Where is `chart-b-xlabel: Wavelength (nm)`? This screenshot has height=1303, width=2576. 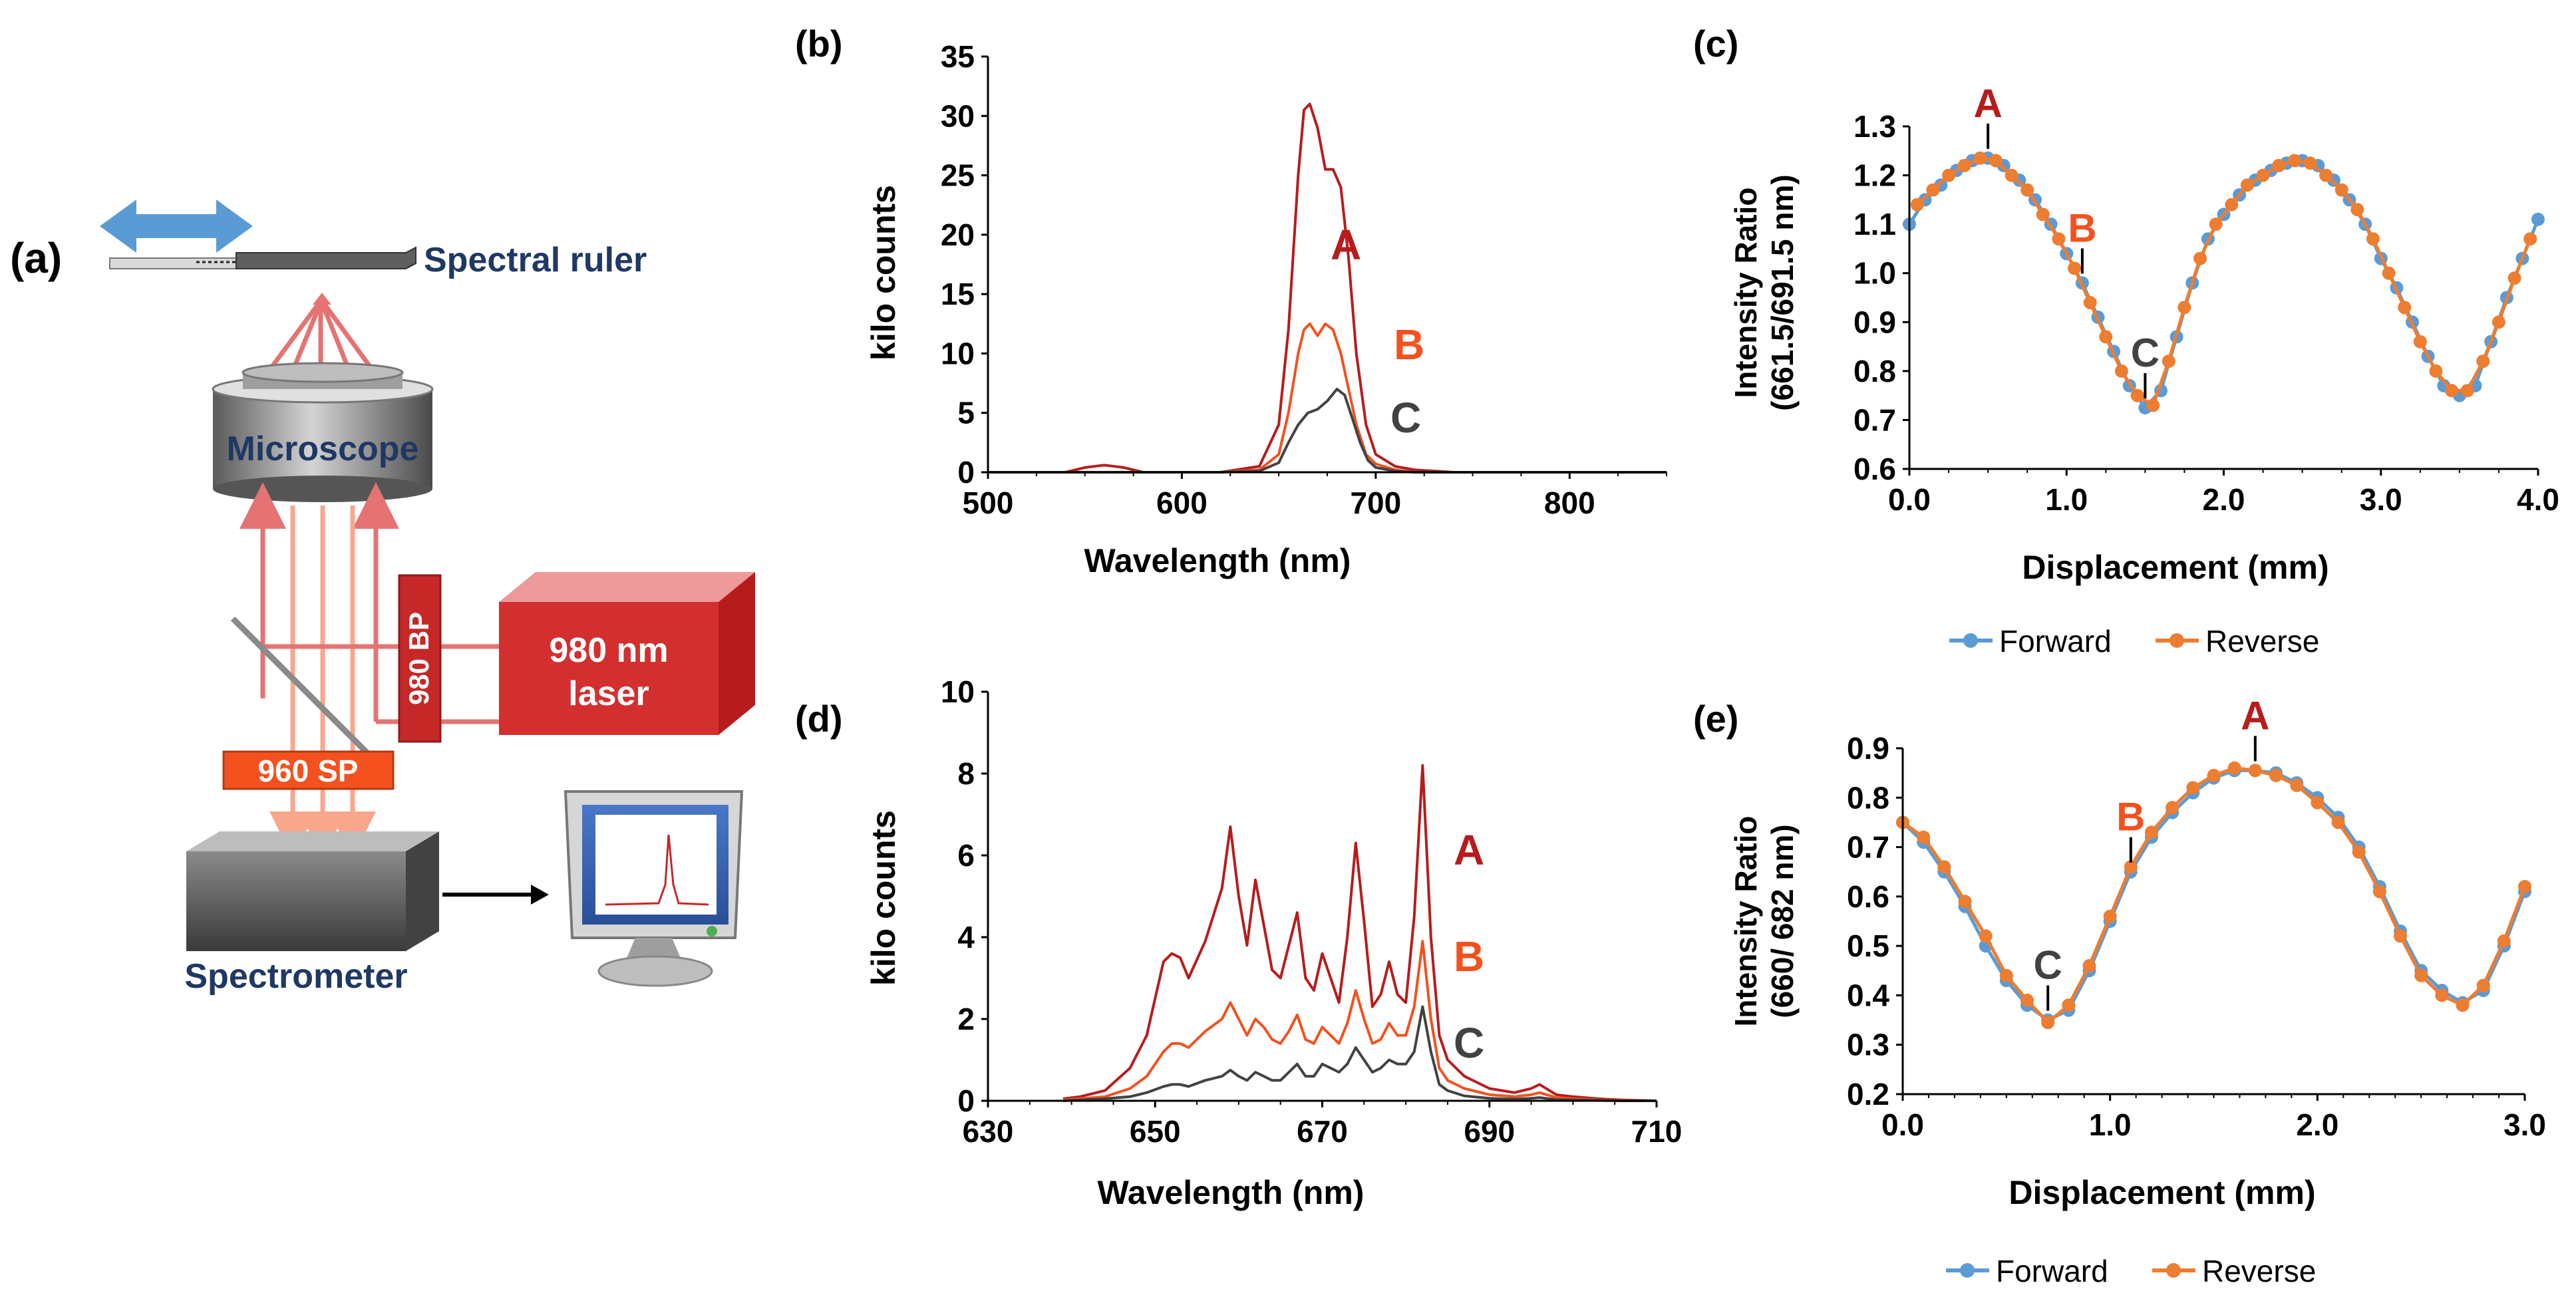
chart-b-xlabel: Wavelength (nm) is located at coordinates (1217, 560).